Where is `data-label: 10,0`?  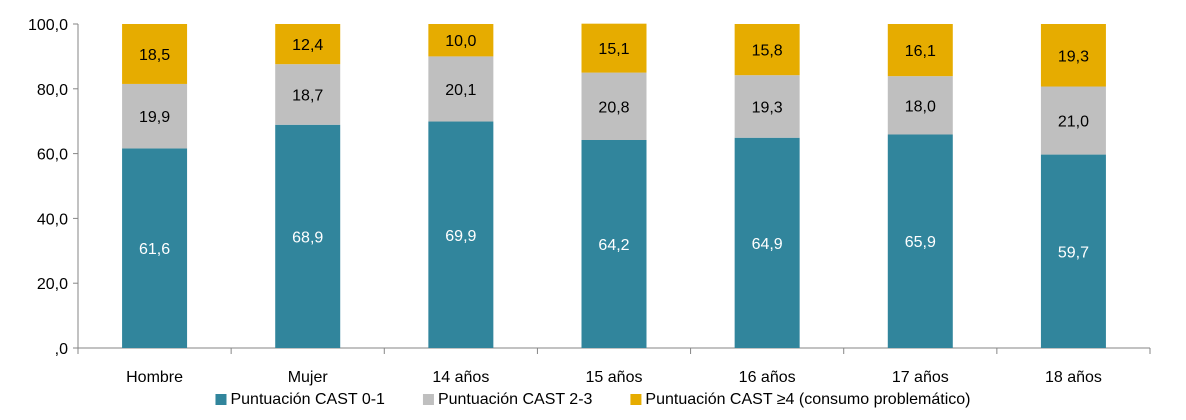 data-label: 10,0 is located at coordinates (460, 41).